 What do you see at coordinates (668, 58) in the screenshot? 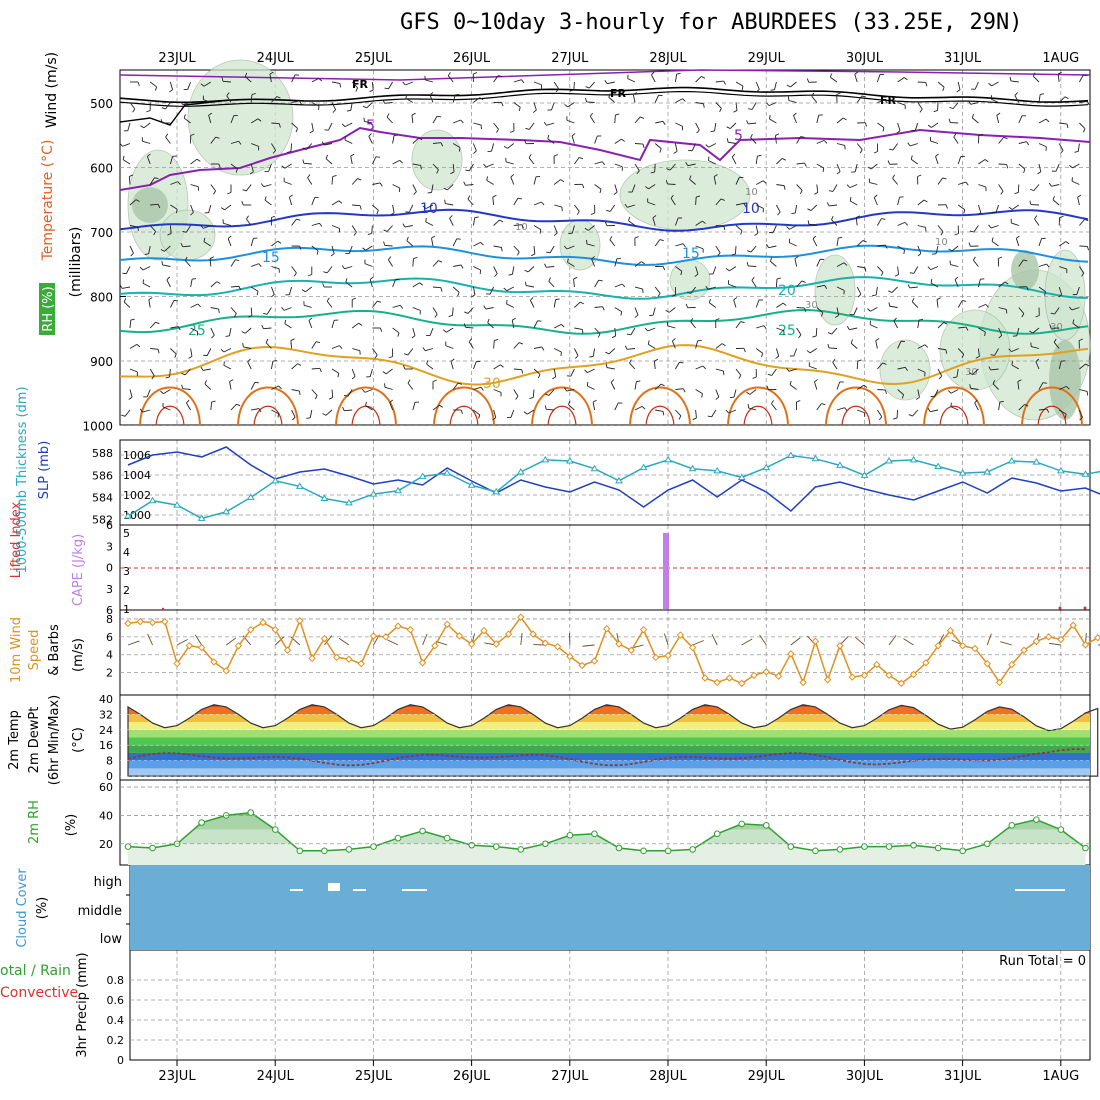
I see `date-label-top: 28JUL` at bounding box center [668, 58].